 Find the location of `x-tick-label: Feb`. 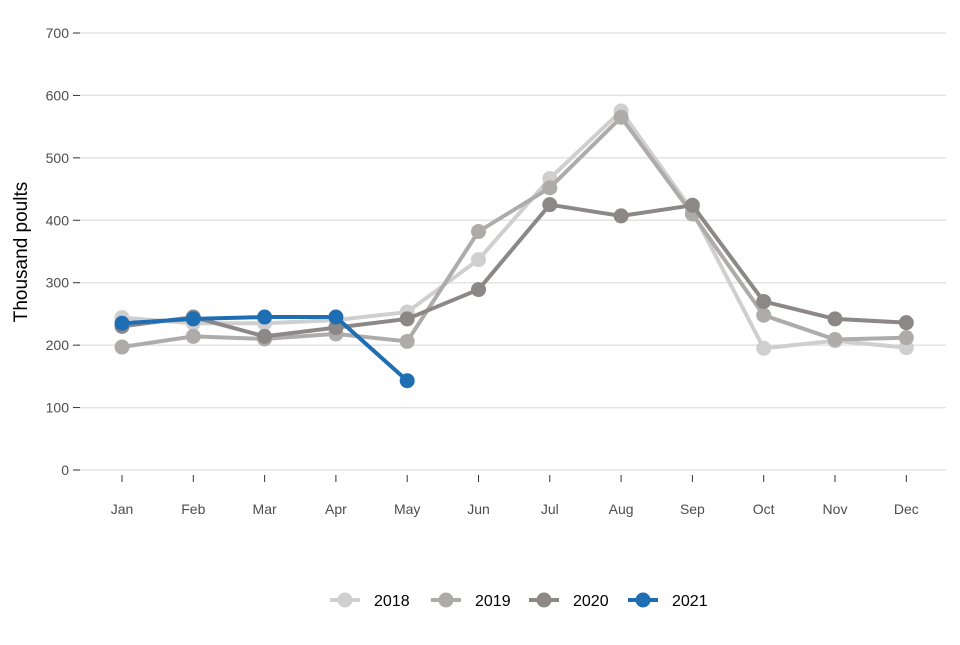

x-tick-label: Feb is located at coordinates (193, 509).